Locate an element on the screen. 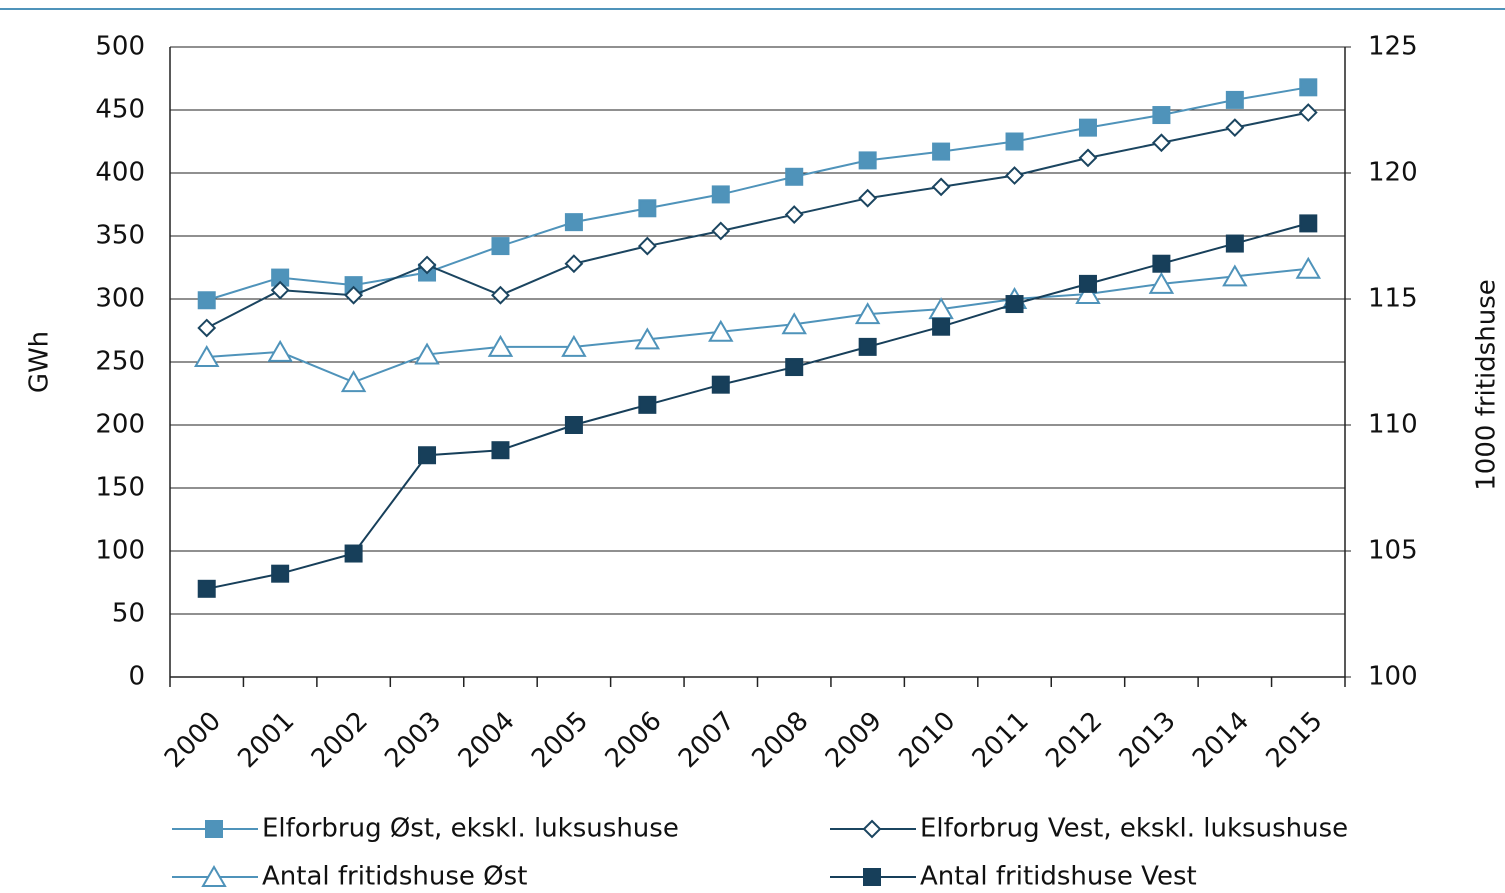 The image size is (1505, 893). y2-axis-label: 1000 fritidshuse is located at coordinates (1487, 384).